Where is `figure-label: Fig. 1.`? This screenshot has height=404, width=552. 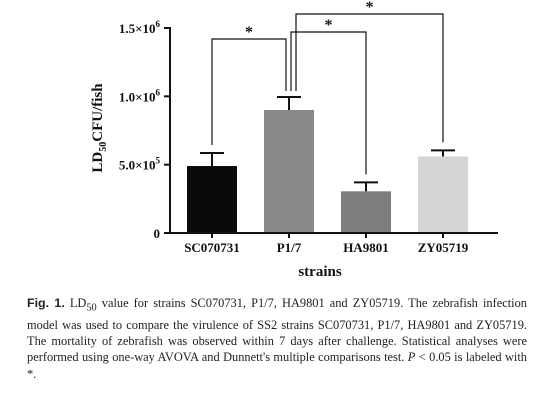 figure-label: Fig. 1. is located at coordinates (46, 303).